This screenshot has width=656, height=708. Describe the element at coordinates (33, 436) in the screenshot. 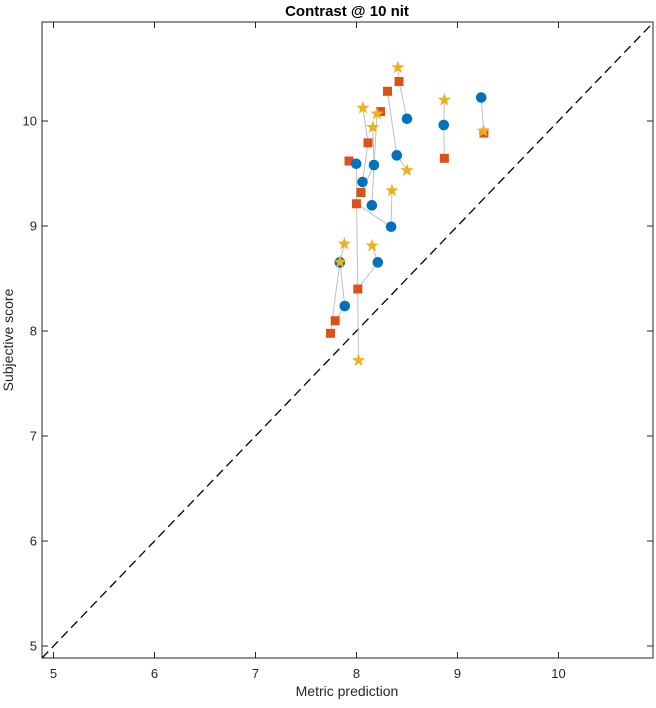

I see `y-tick-label: 7` at that location.